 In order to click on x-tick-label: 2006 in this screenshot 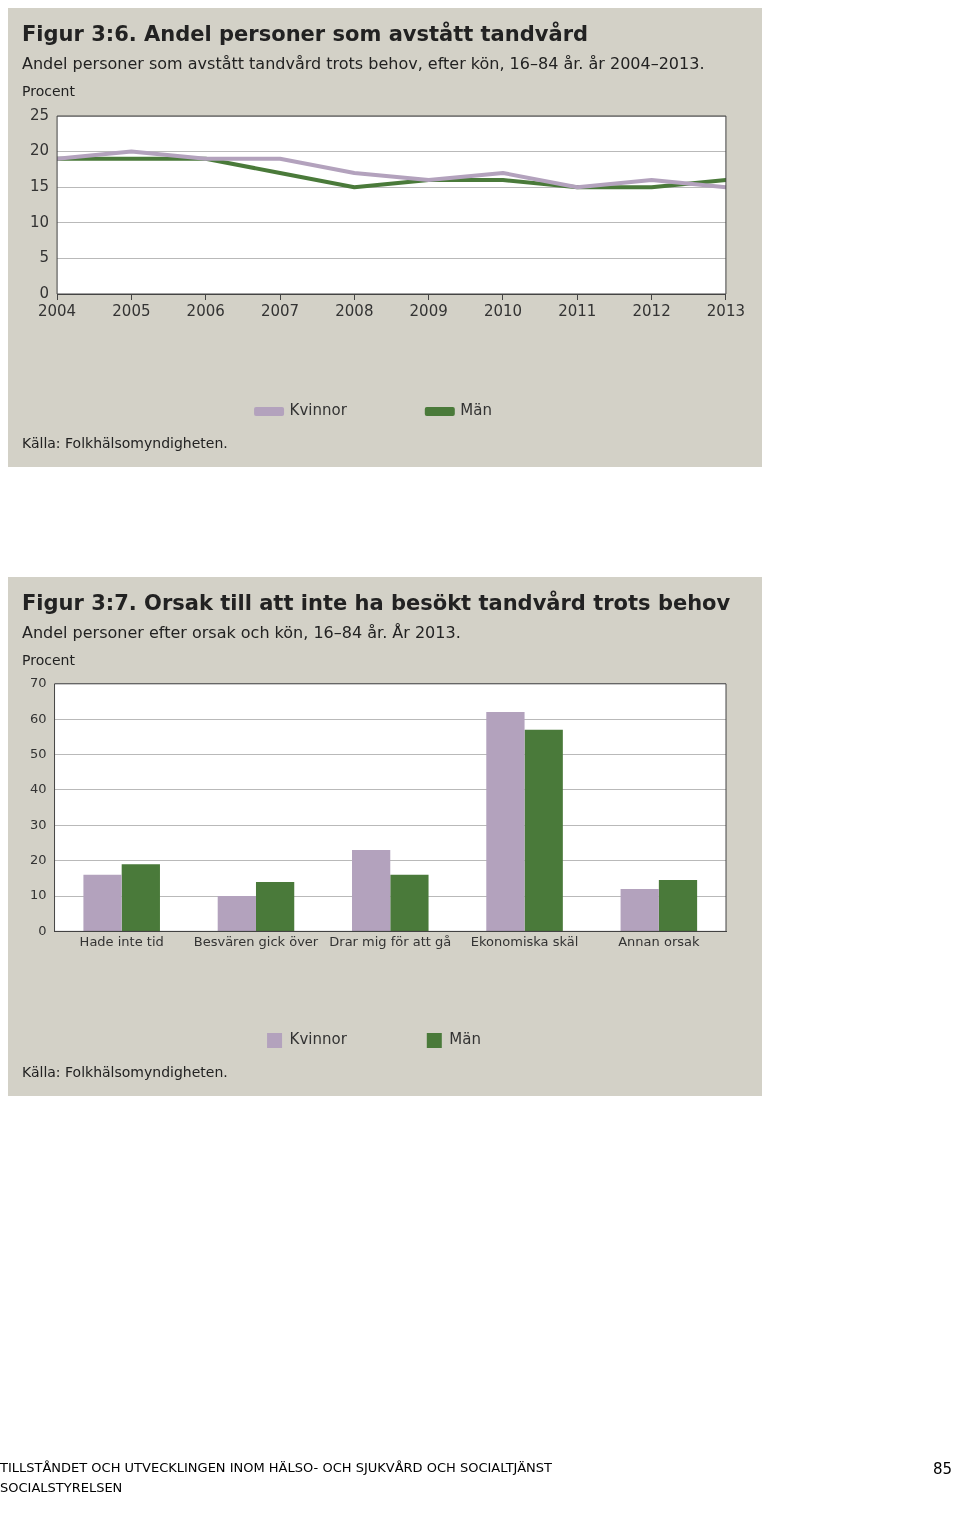, I will do `click(205, 310)`.